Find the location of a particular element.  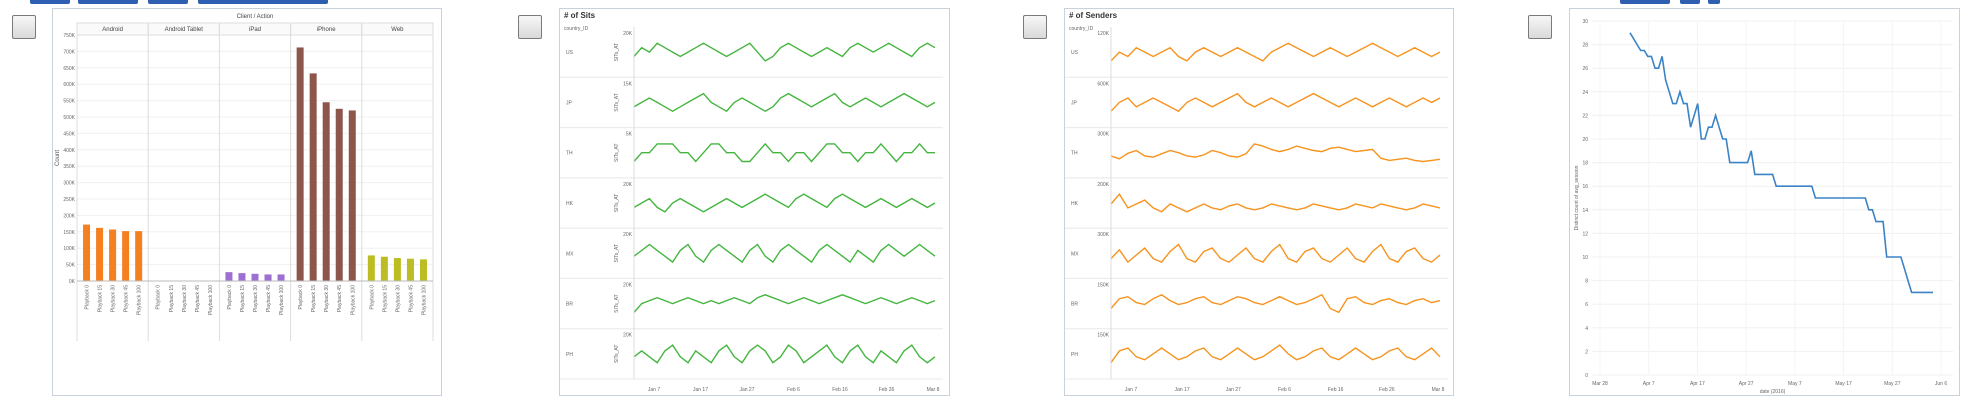

x-tick-label: May 17 is located at coordinates (1843, 384).